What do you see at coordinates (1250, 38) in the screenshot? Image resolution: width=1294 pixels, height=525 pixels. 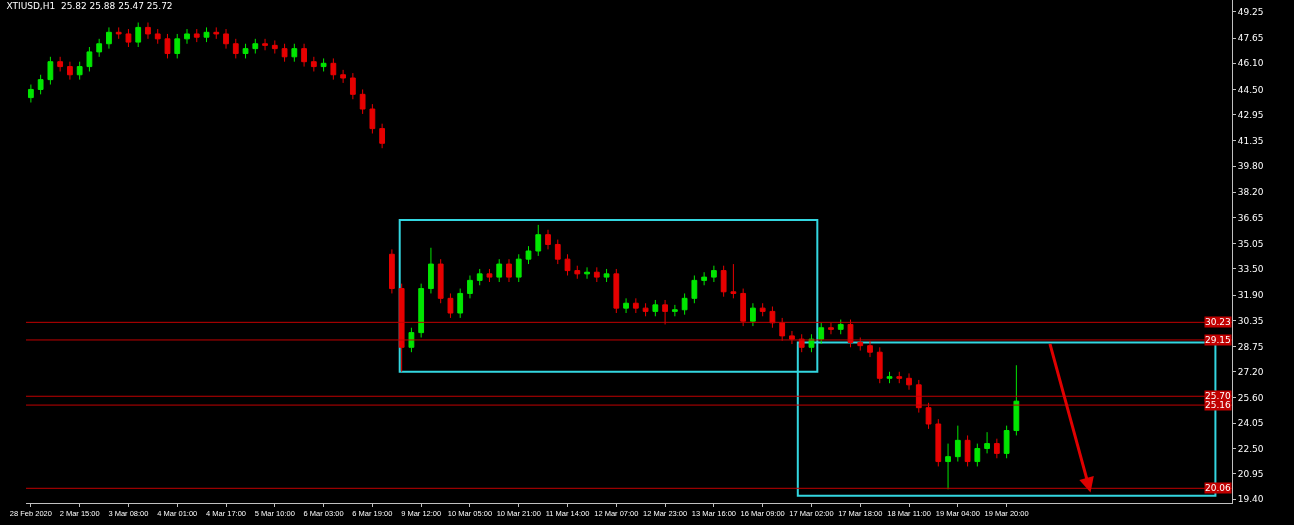 I see `y-tick-label: 47.65` at bounding box center [1250, 38].